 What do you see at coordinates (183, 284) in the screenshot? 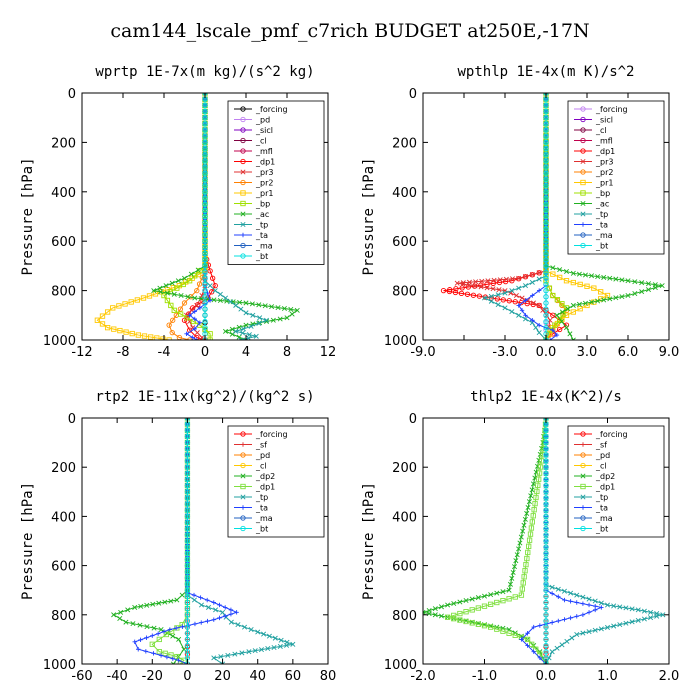
I see `series-marker_bp` at bounding box center [183, 284].